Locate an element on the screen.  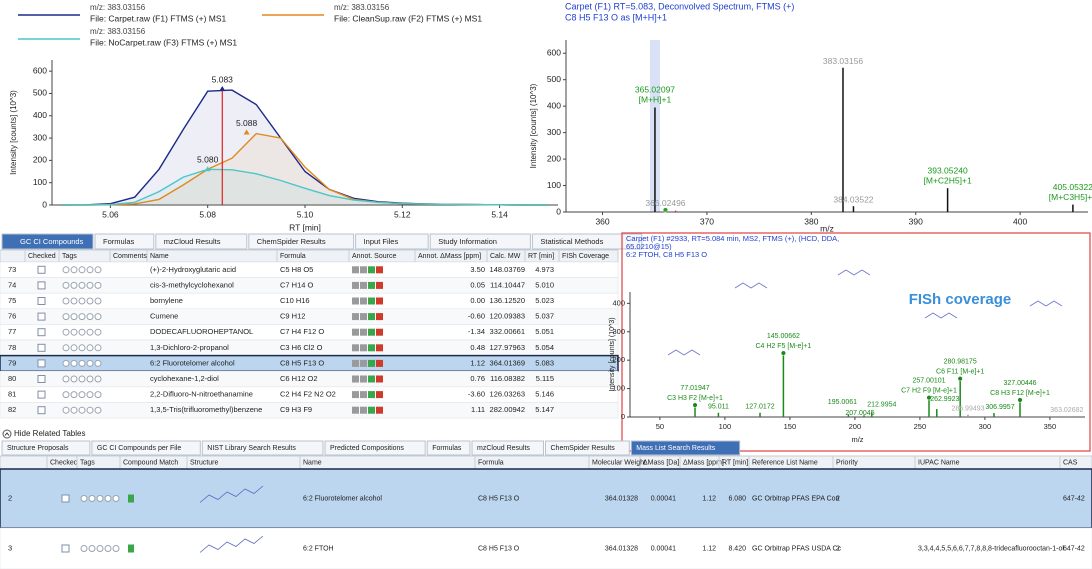
tab-label: GC CI Compounds is located at coordinates (52, 241).